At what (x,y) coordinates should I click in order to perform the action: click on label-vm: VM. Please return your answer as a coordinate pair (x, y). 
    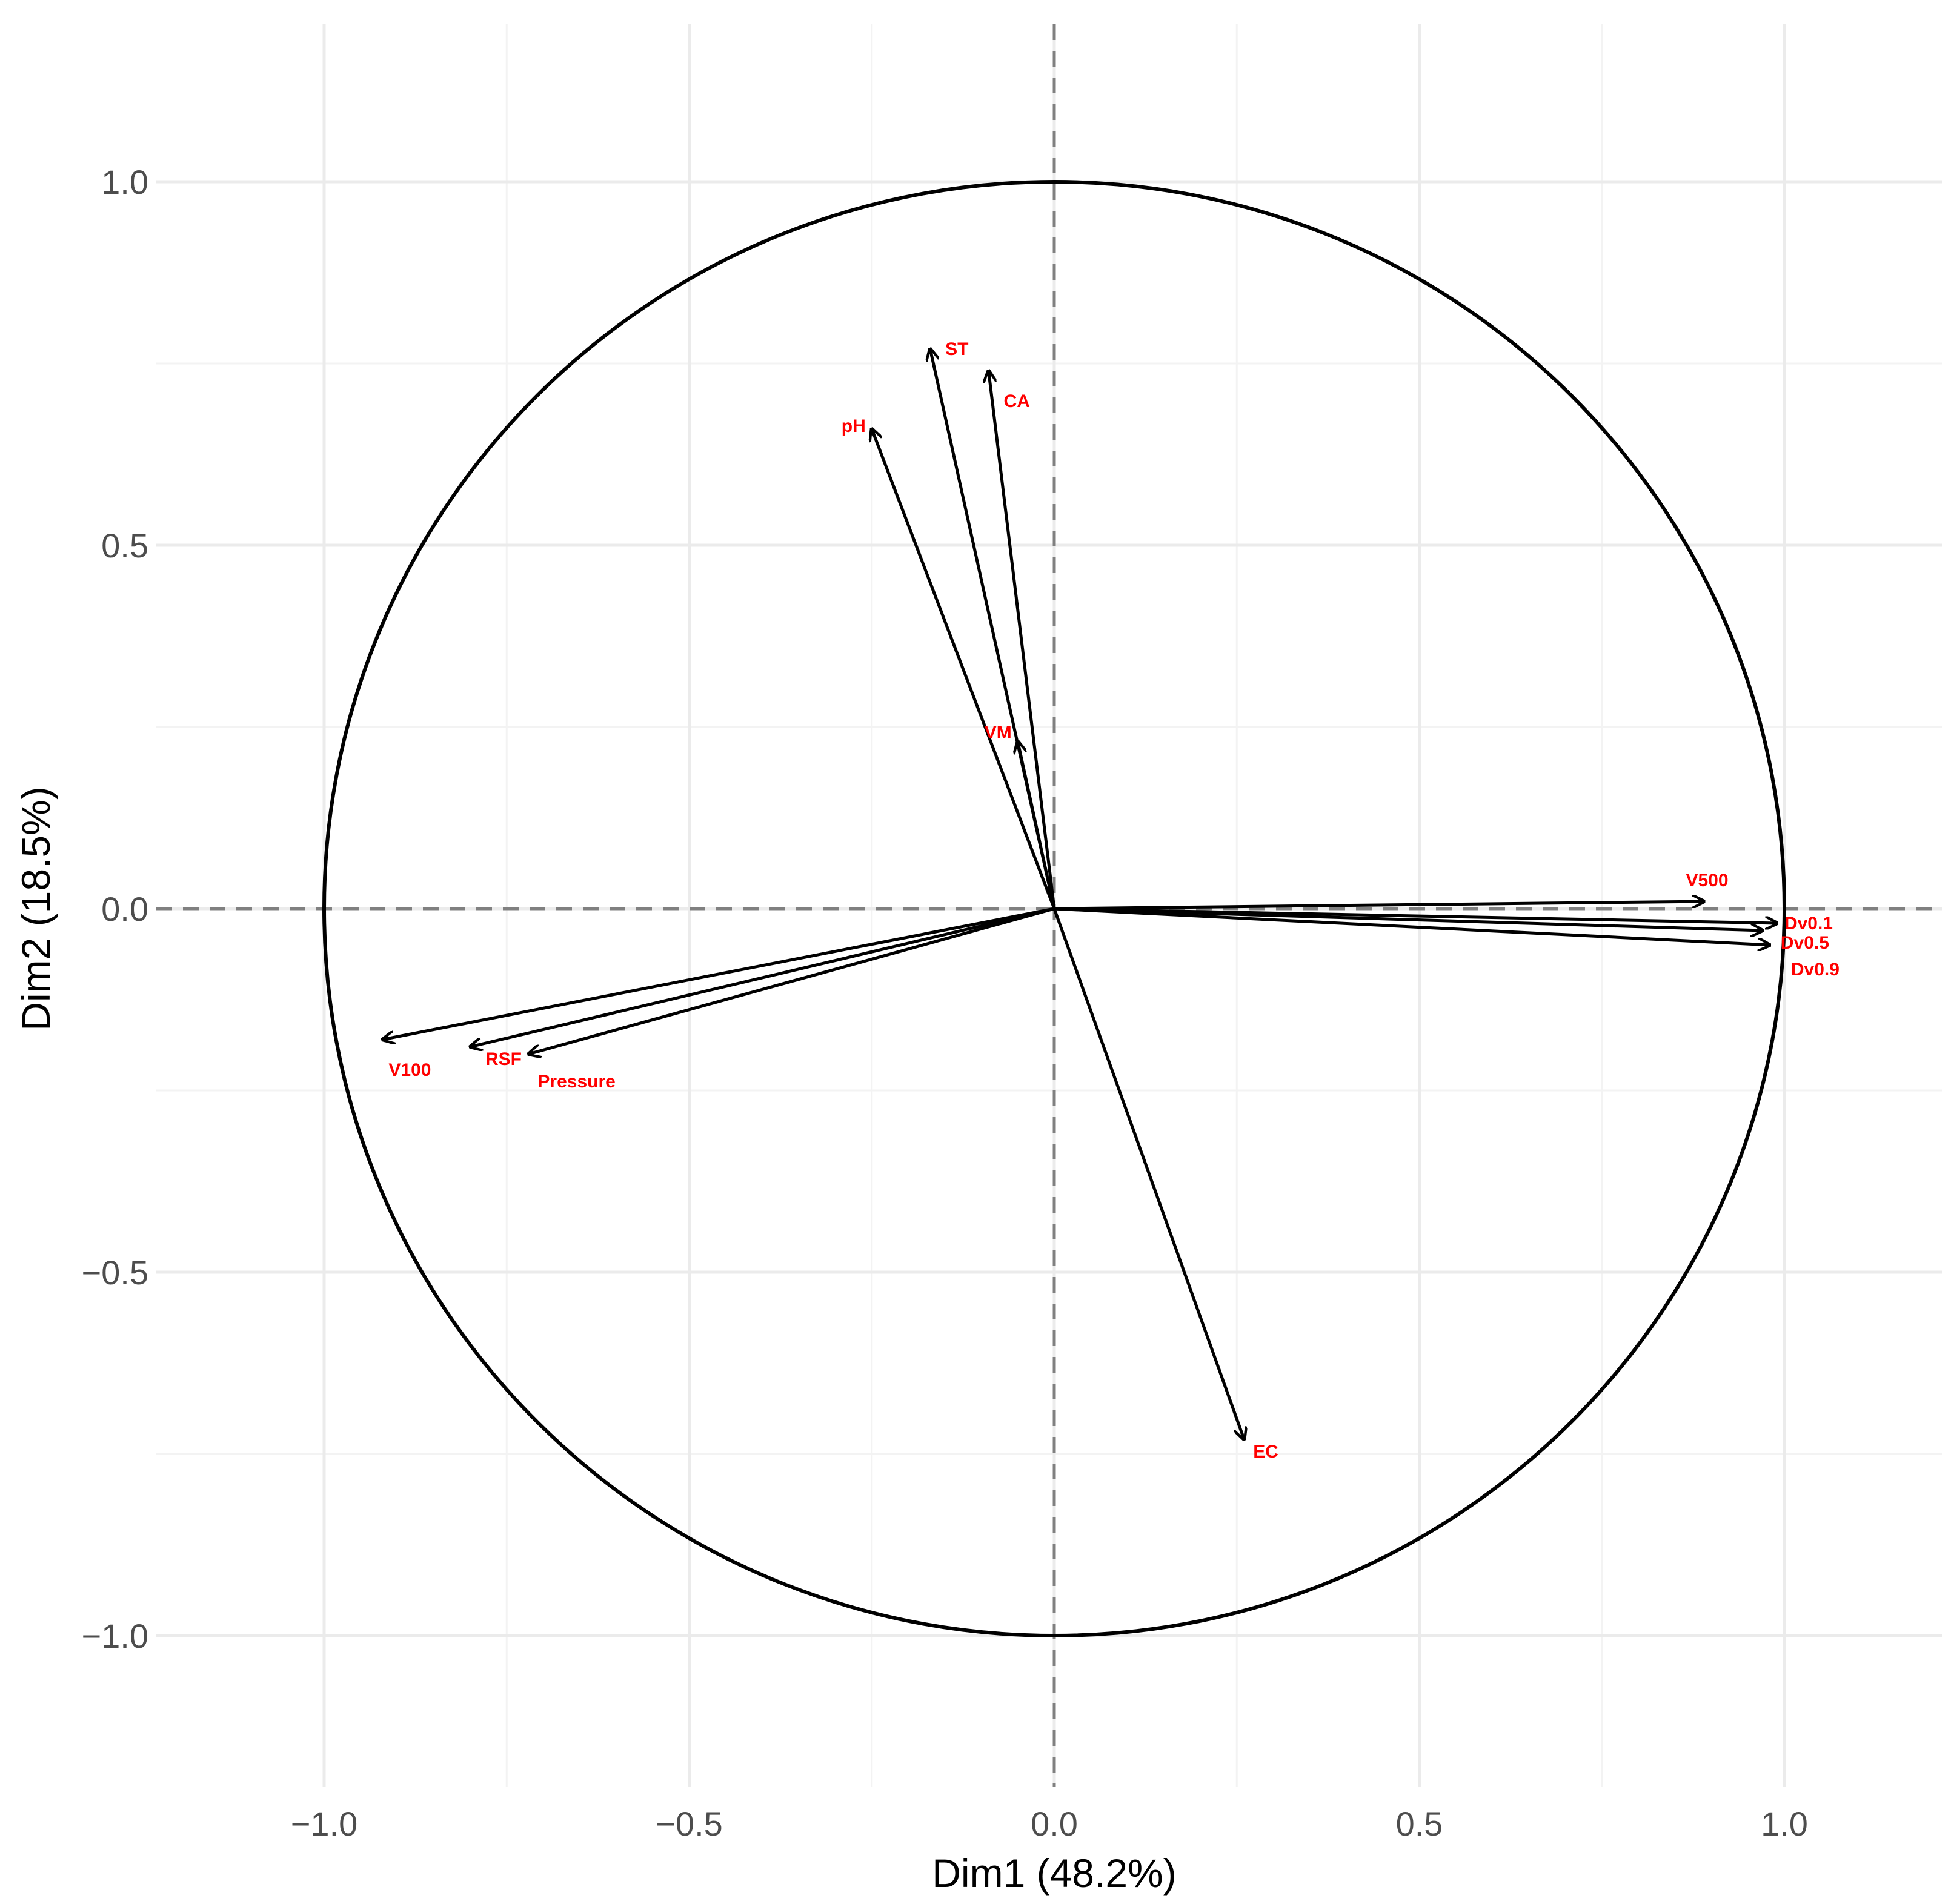
    Looking at the image, I should click on (999, 733).